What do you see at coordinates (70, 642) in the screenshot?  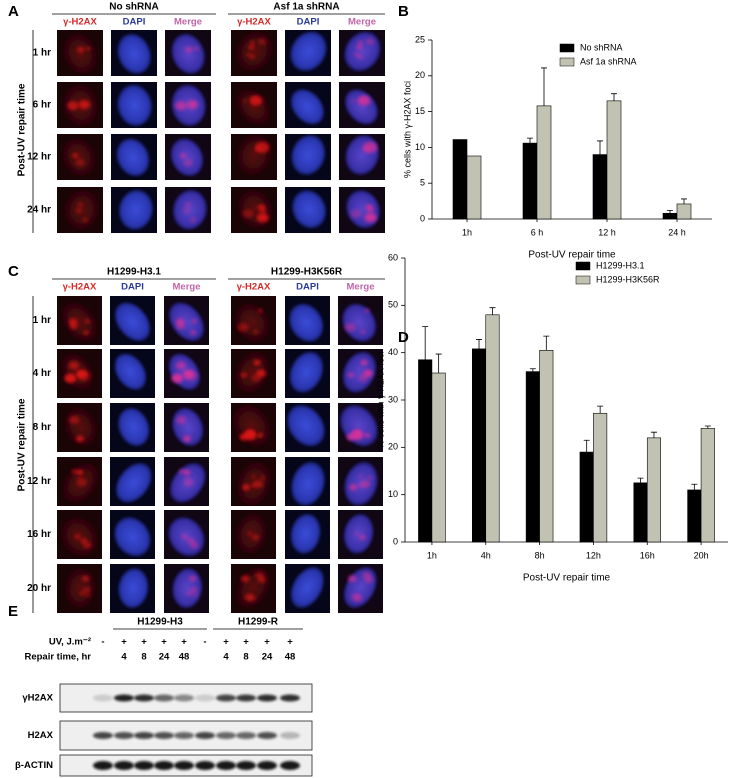 I see `uv-label: UV, J.m⁻²` at bounding box center [70, 642].